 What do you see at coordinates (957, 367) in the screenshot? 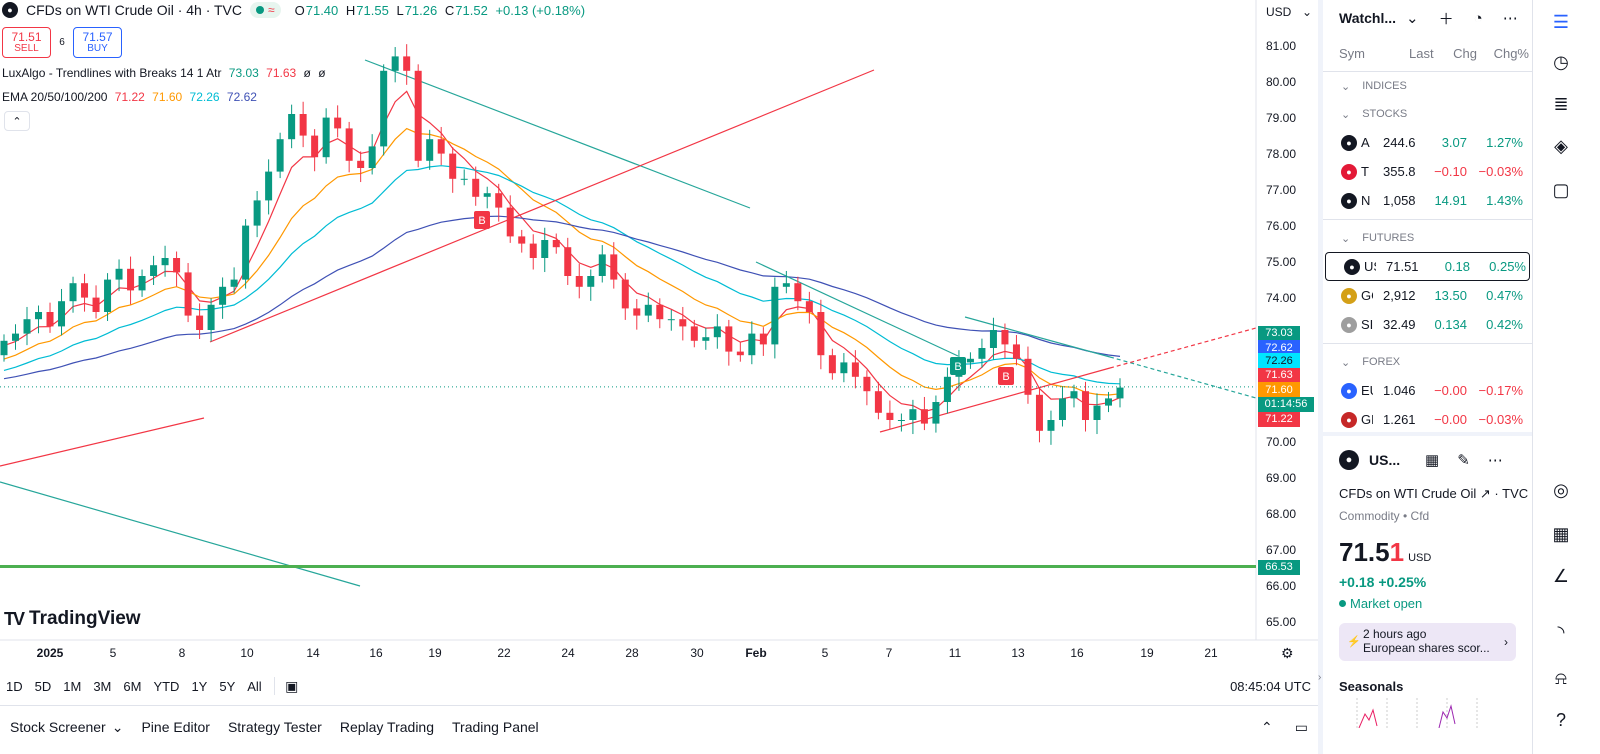
I see `signal-label: B` at bounding box center [957, 367].